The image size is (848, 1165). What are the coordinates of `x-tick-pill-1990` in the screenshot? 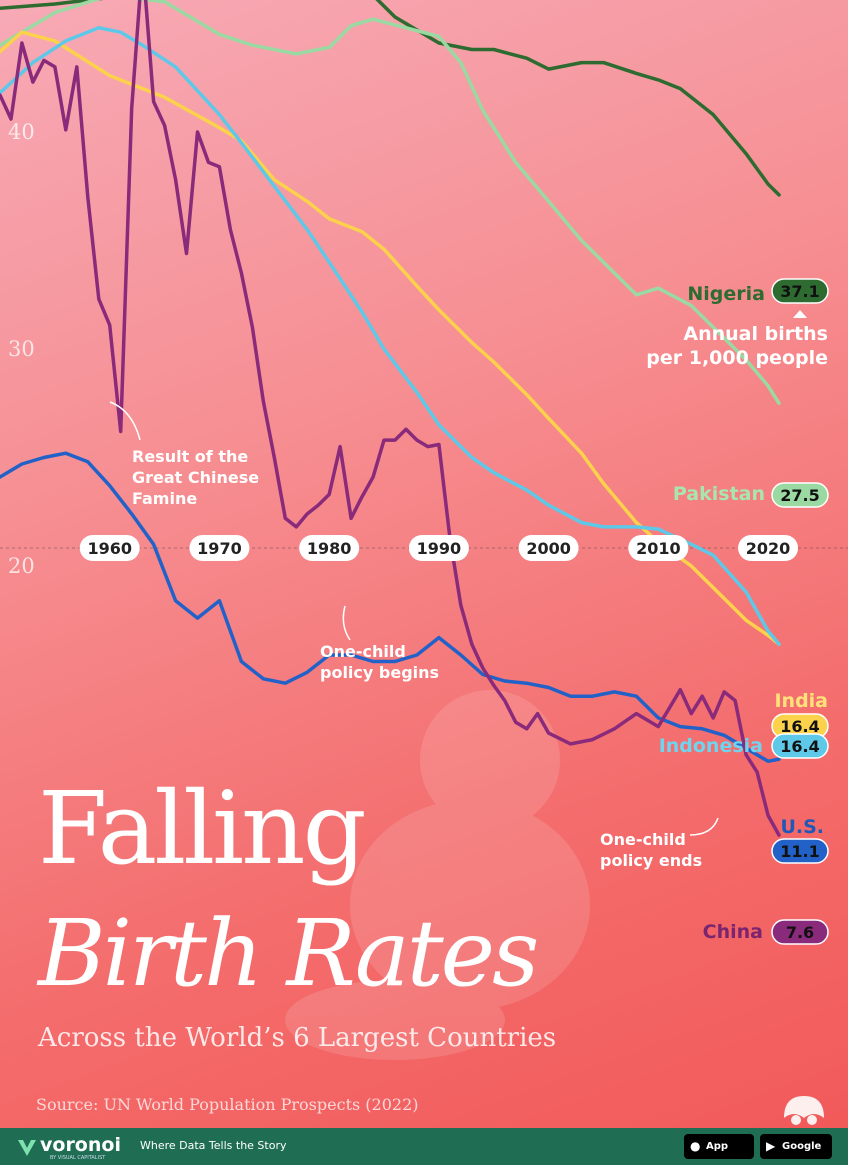 It's located at (438, 548).